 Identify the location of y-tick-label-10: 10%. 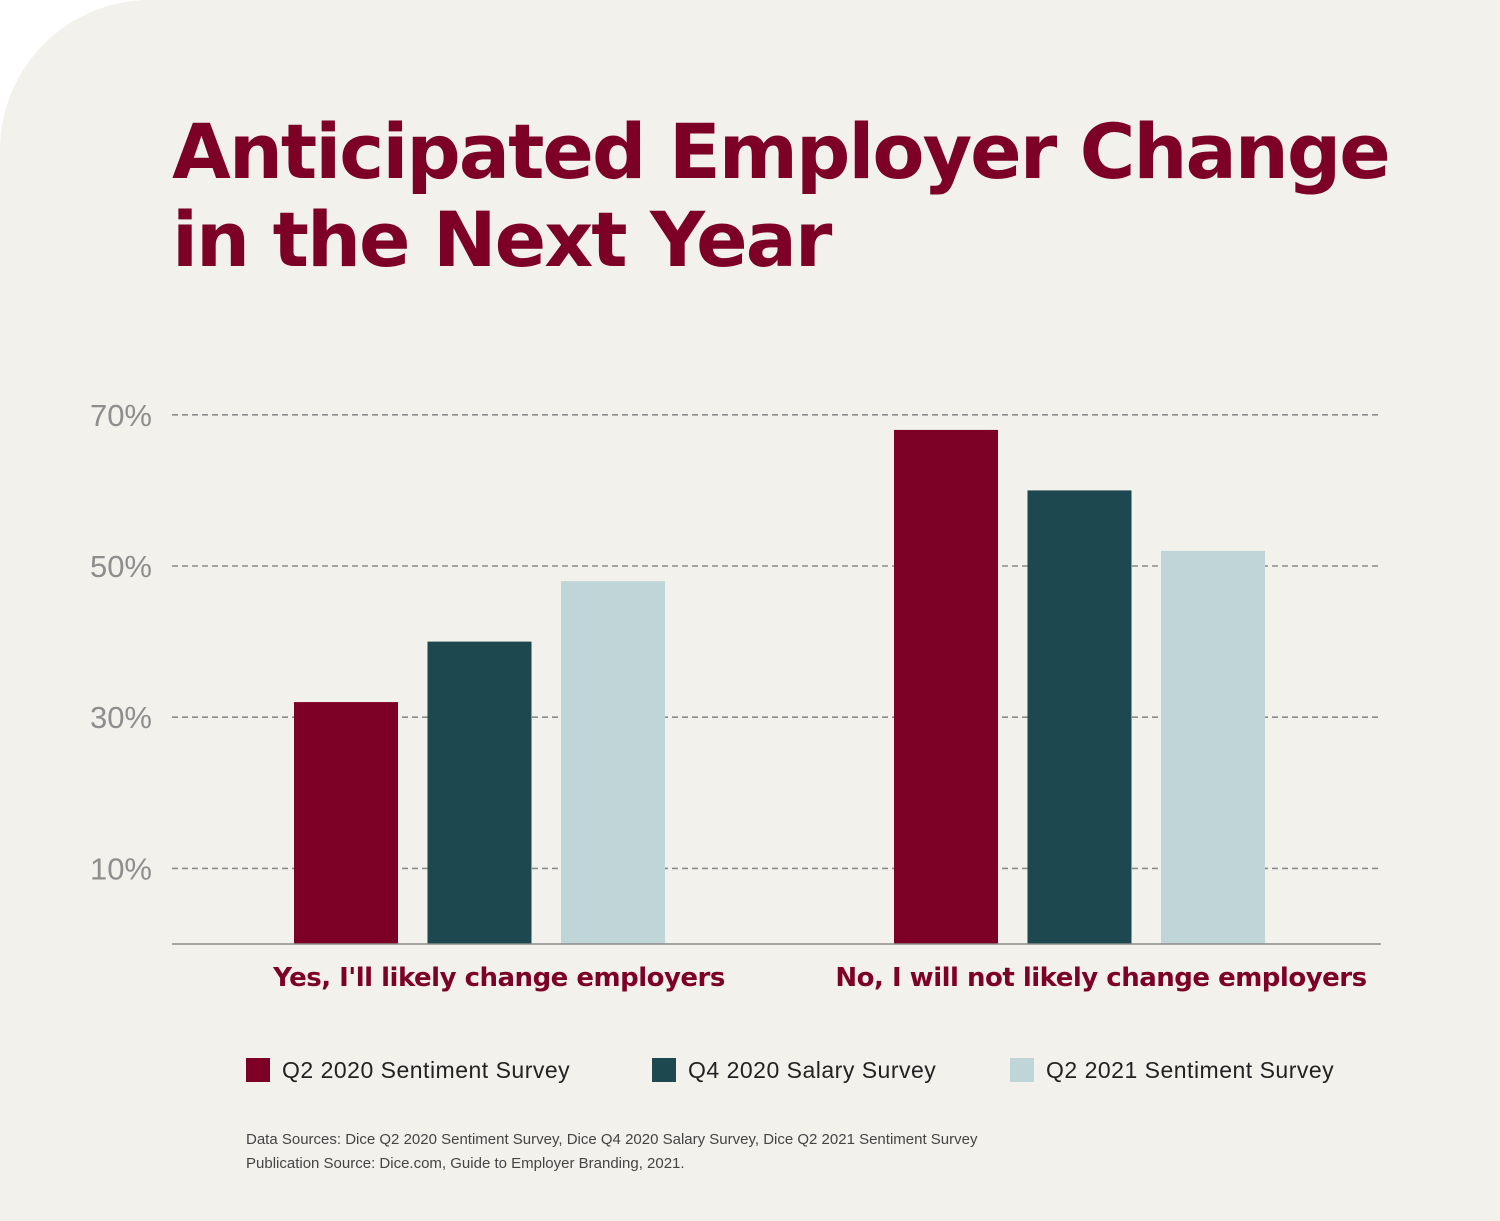
(121, 868).